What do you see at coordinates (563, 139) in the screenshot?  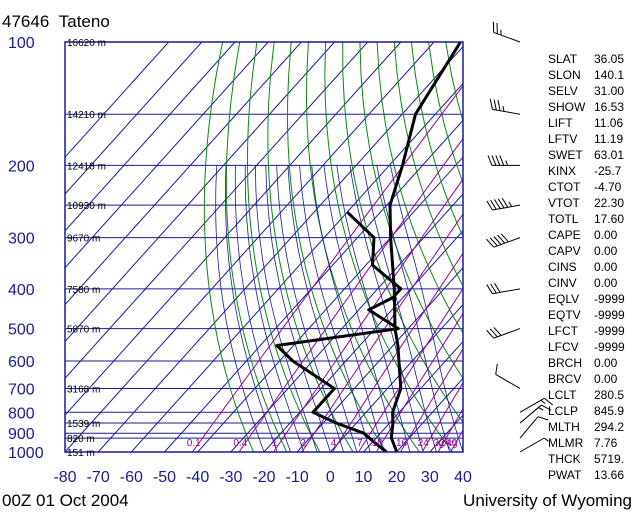 I see `index-key: LFTV` at bounding box center [563, 139].